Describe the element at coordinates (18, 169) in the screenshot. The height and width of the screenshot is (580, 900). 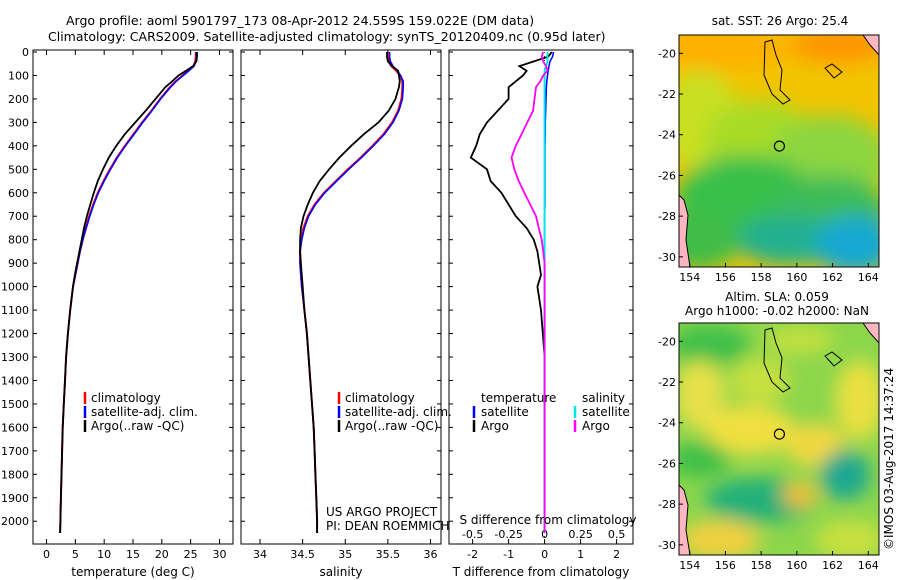
I see `depth-tick-label: 500` at that location.